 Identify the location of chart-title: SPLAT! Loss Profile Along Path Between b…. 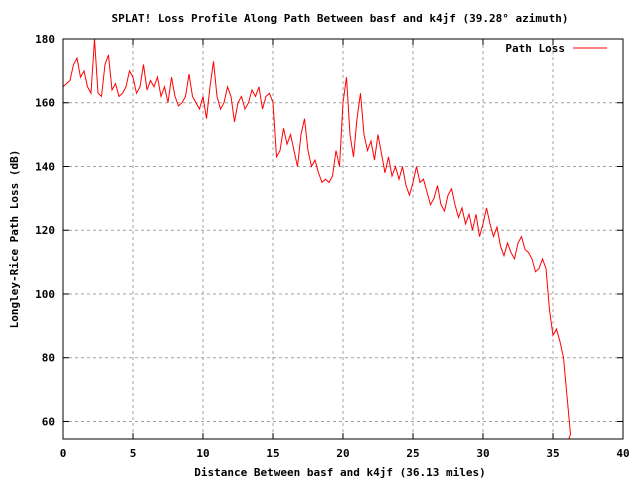
(340, 18).